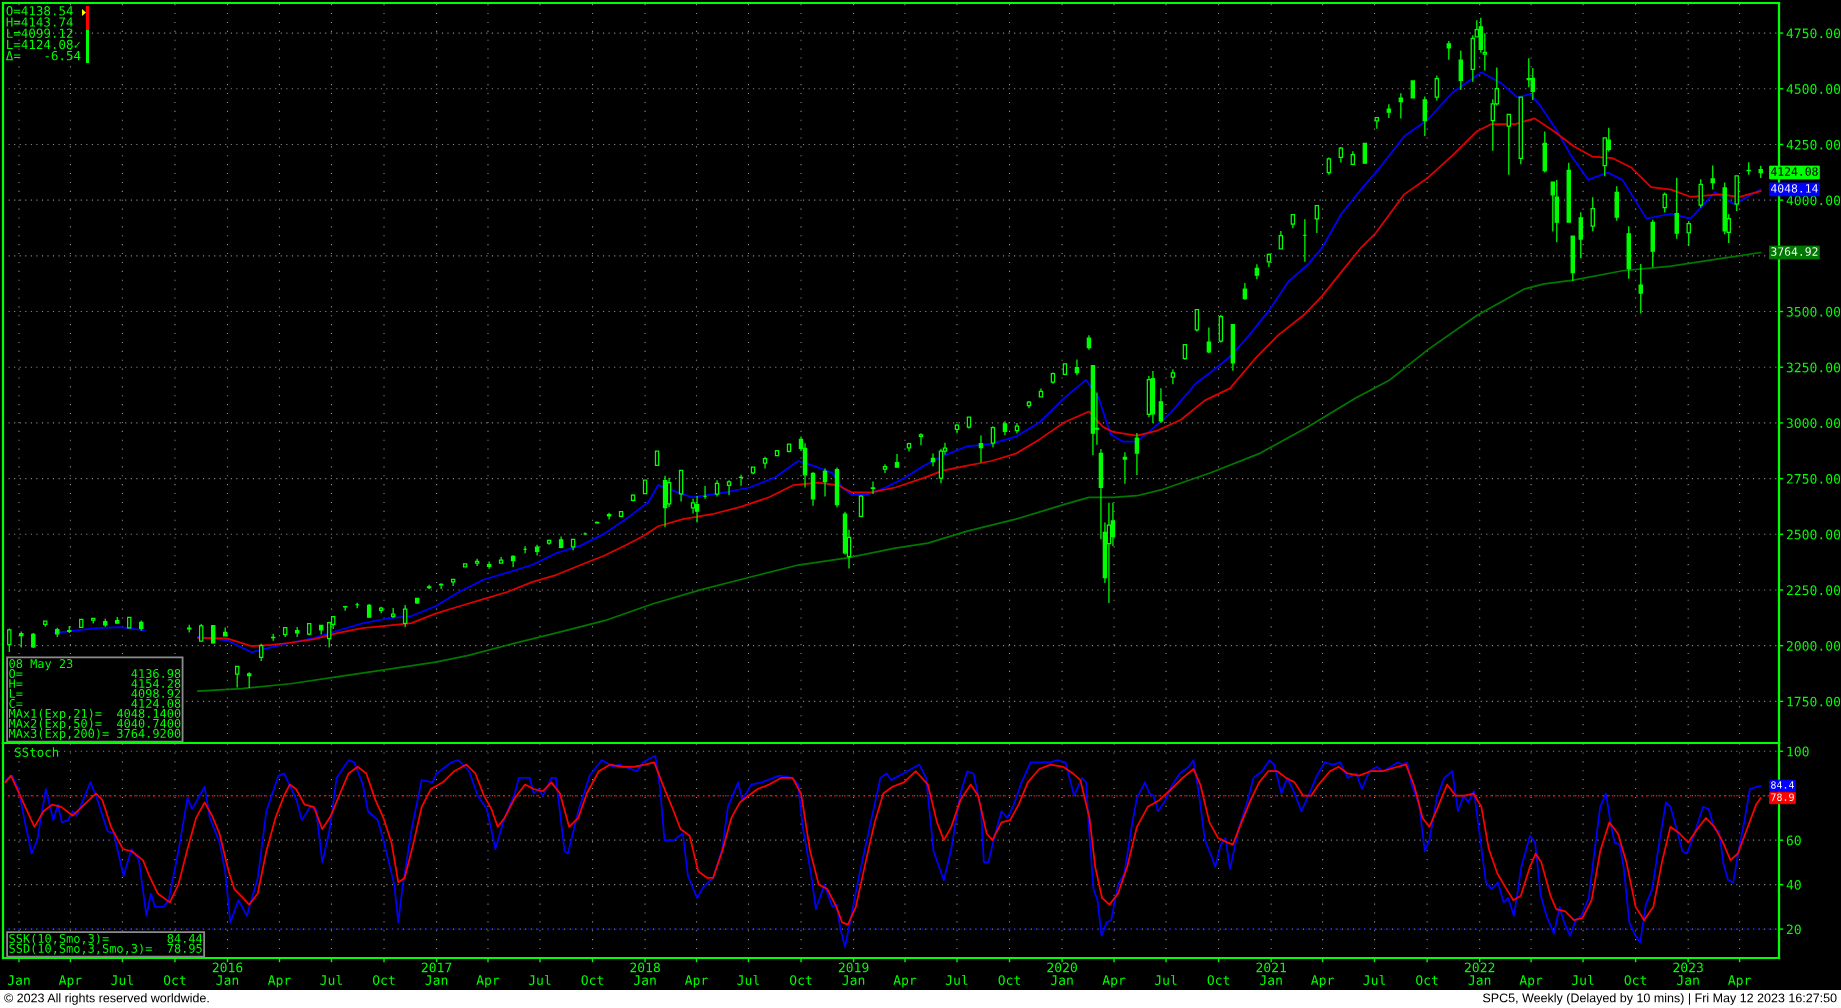  I want to click on x-tick-label: 2019 Jan, so click(853, 974).